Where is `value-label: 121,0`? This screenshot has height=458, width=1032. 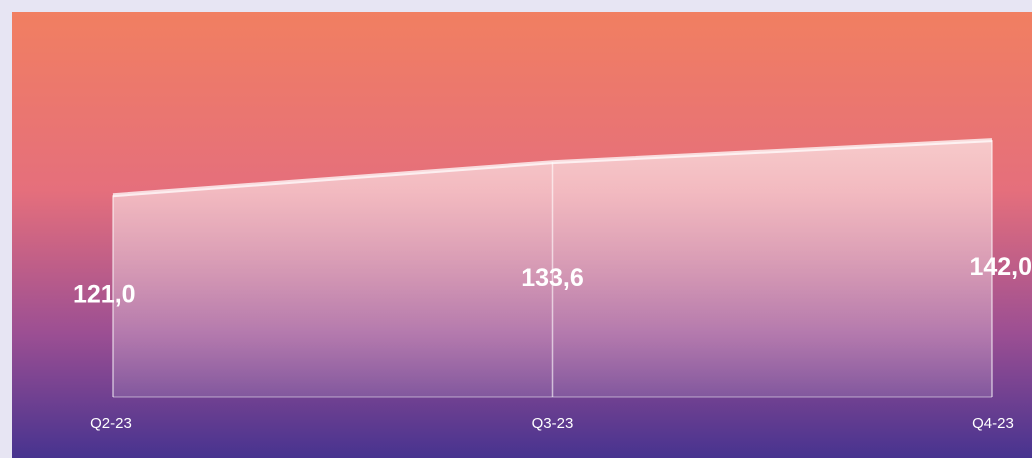 value-label: 121,0 is located at coordinates (104, 295).